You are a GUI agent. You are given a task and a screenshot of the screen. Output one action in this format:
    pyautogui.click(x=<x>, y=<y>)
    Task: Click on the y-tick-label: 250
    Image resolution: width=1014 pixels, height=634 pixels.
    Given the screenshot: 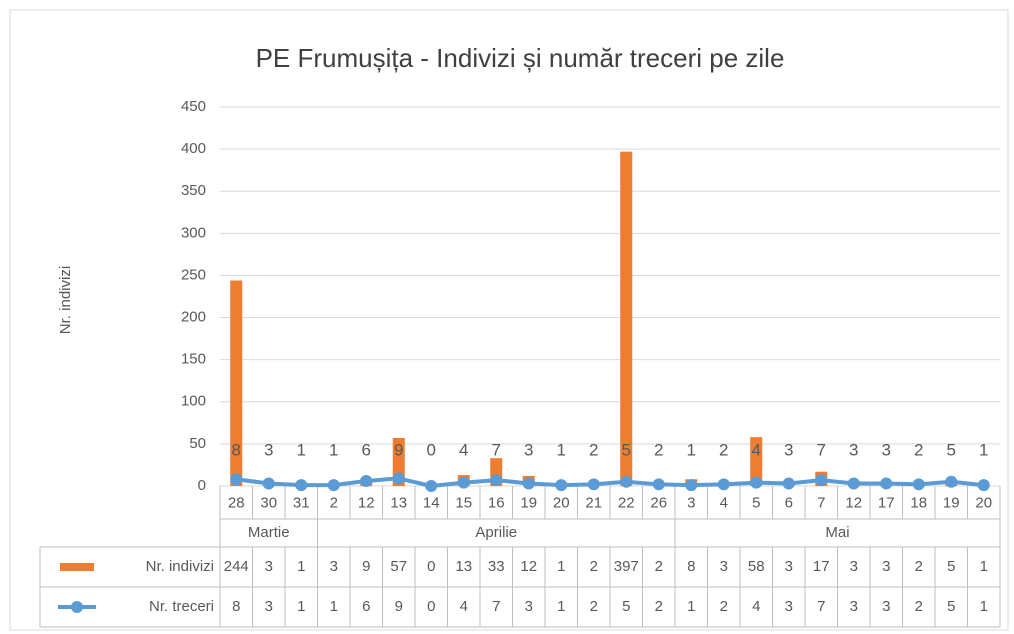 What is the action you would take?
    pyautogui.click(x=193, y=274)
    